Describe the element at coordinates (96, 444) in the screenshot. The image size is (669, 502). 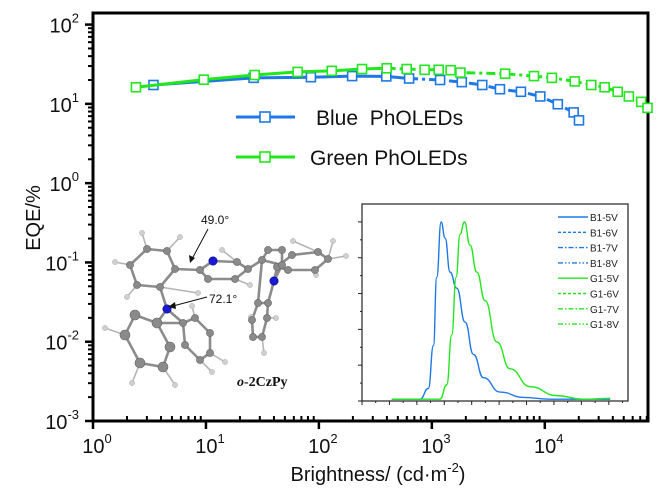
I see `x-tick-label: 10⁰` at that location.